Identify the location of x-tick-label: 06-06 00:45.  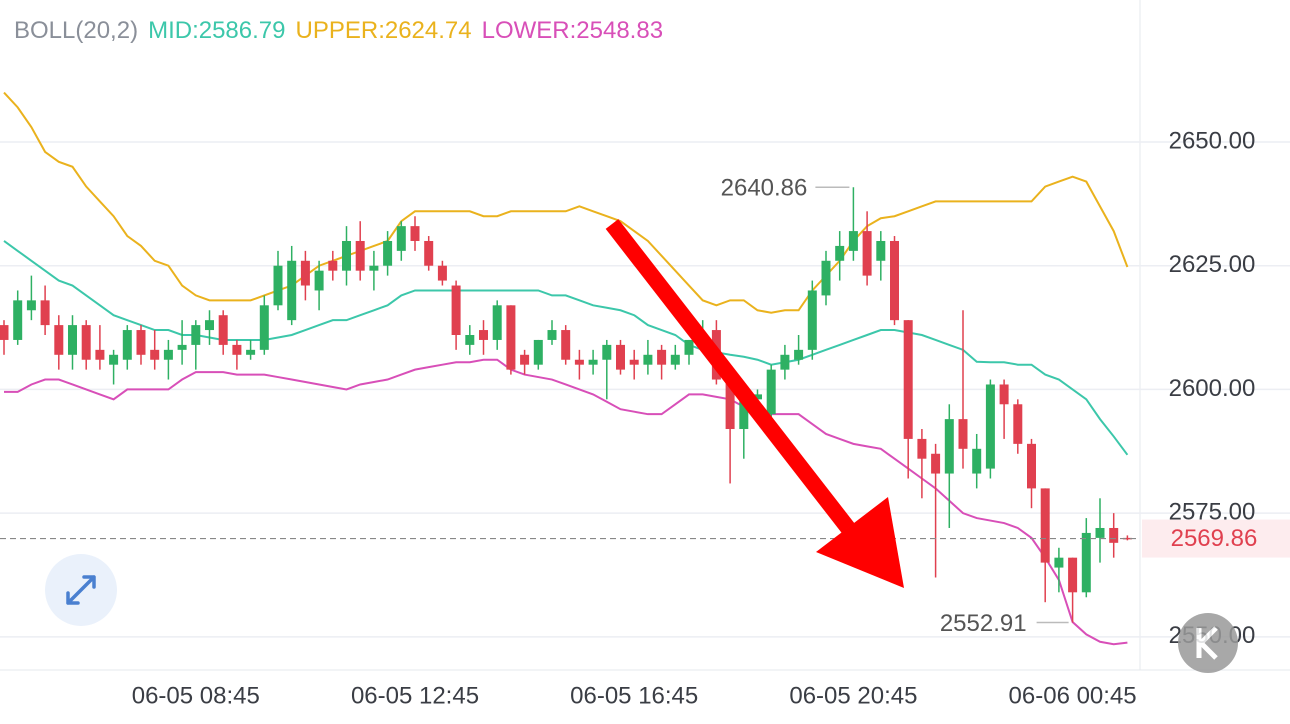
(1073, 695).